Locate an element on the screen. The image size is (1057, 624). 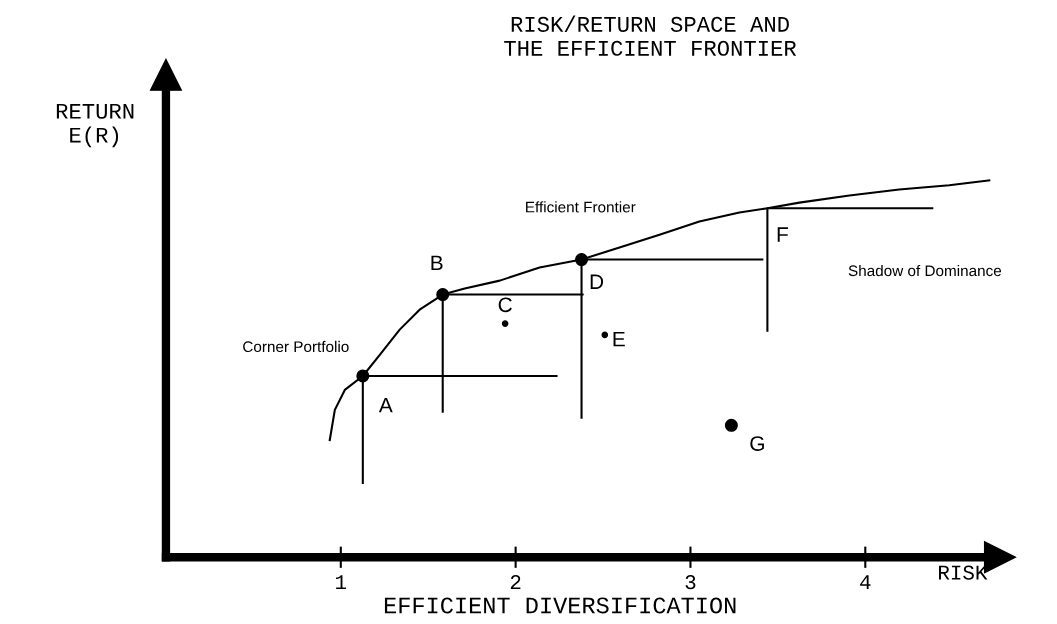
y-axis-title: RETURN E(R) is located at coordinates (95, 125).